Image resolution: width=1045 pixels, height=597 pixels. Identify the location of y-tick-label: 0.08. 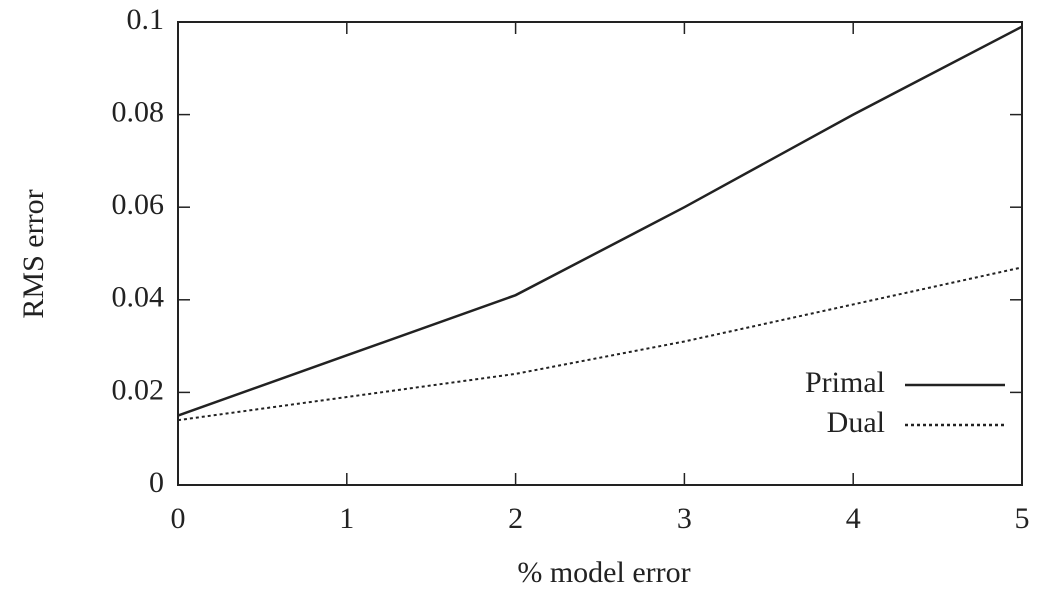
(138, 111).